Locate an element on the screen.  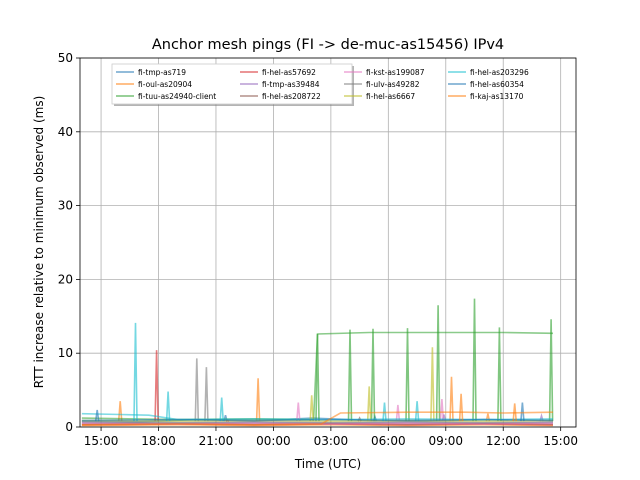
legend-item: fi-hel-as60354 is located at coordinates (486, 84).